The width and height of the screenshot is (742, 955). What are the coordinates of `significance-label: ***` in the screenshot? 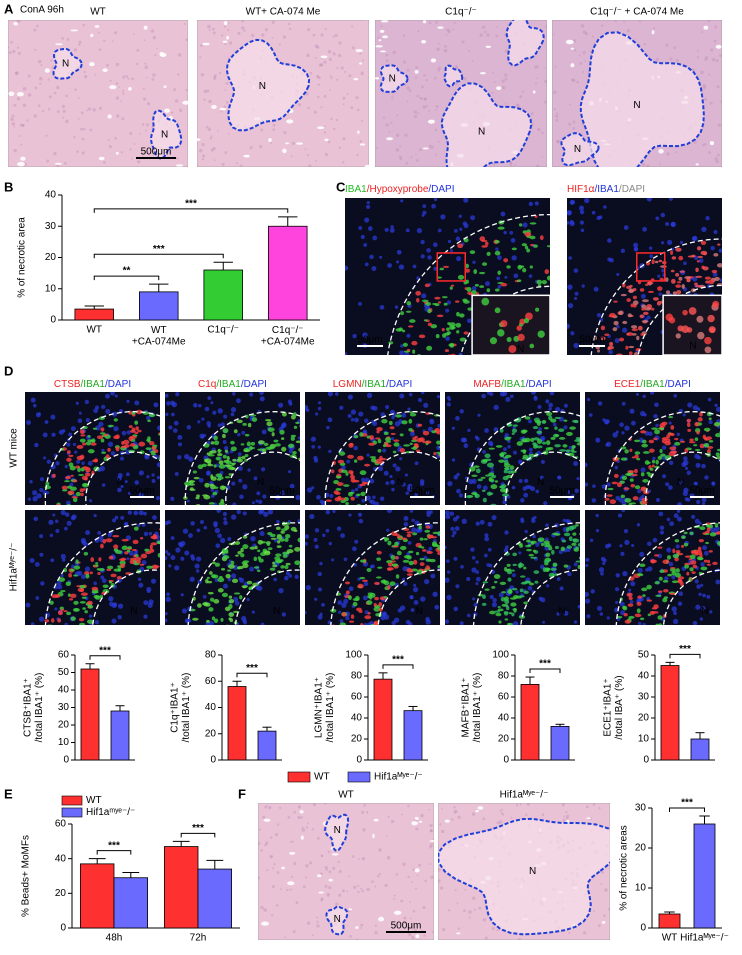 It's located at (191, 204).